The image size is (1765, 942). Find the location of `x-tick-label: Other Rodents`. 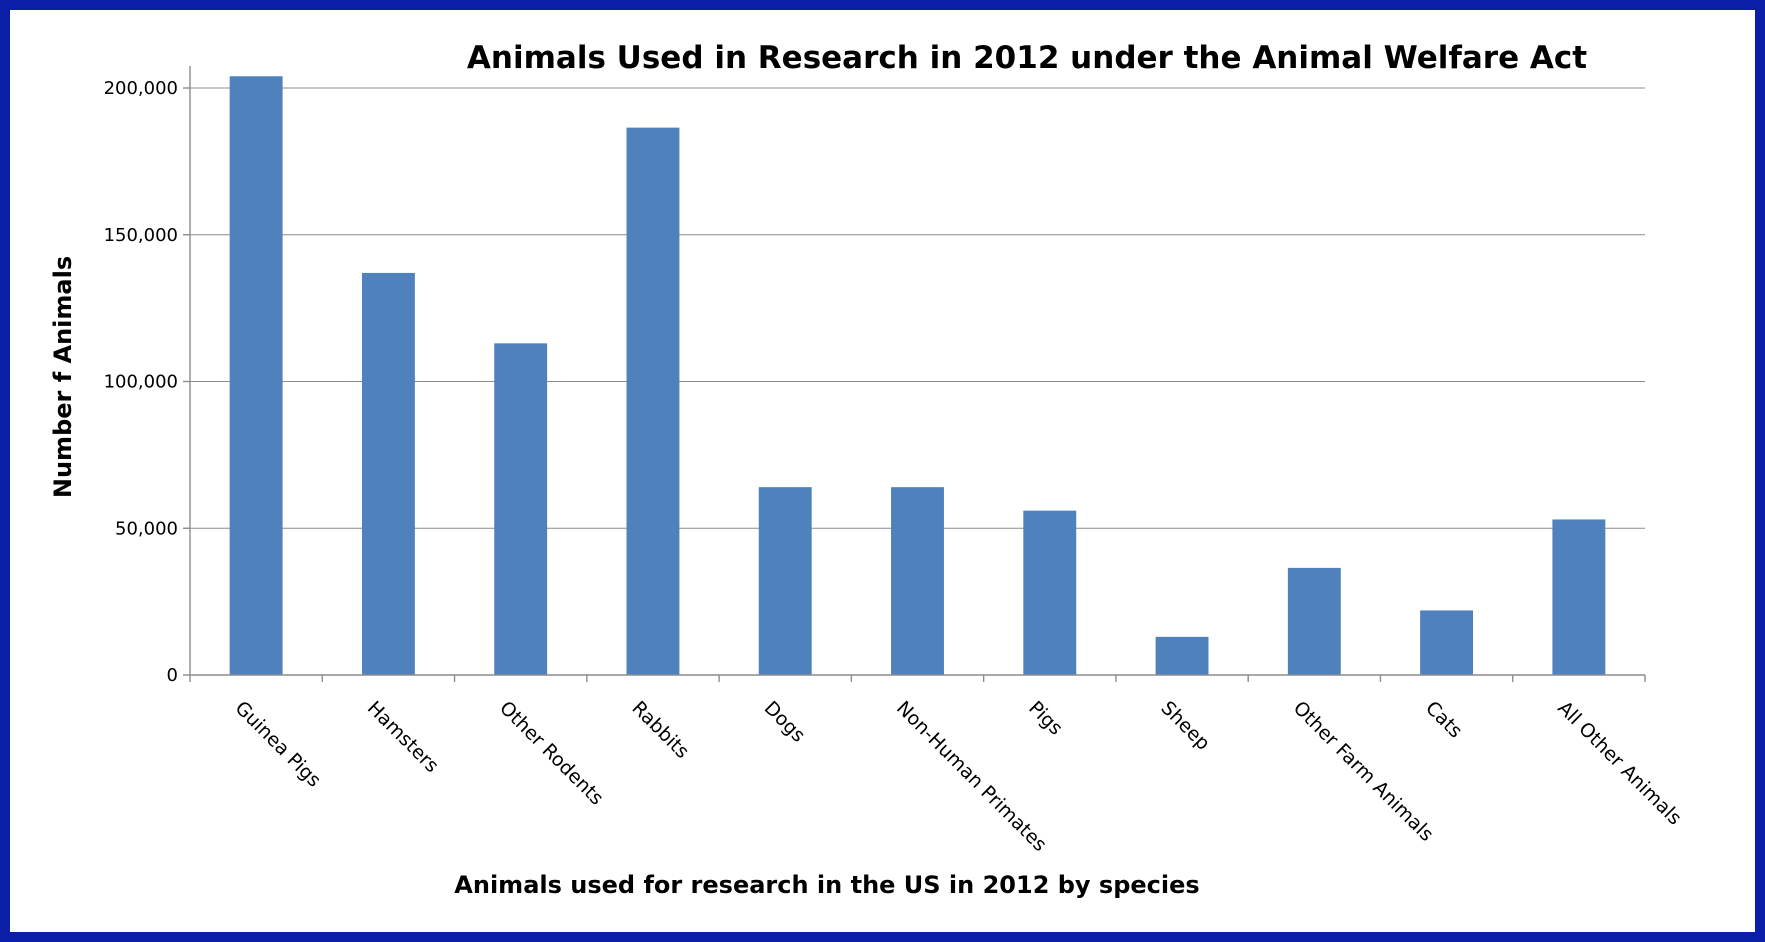

x-tick-label: Other Rodents is located at coordinates (551, 753).